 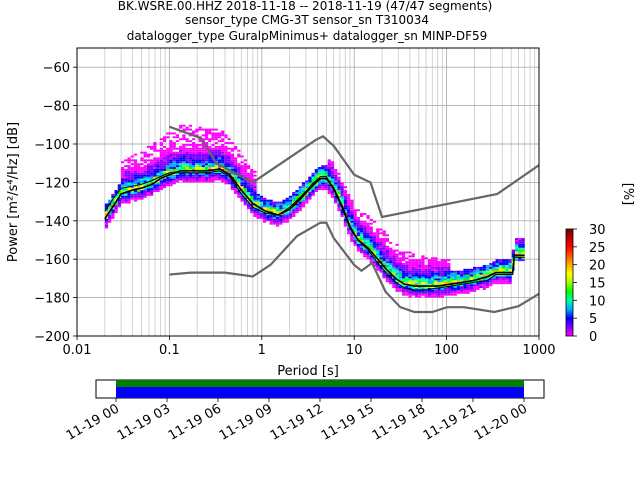 What do you see at coordinates (627, 194) in the screenshot?
I see `colorbar-label: [%]` at bounding box center [627, 194].